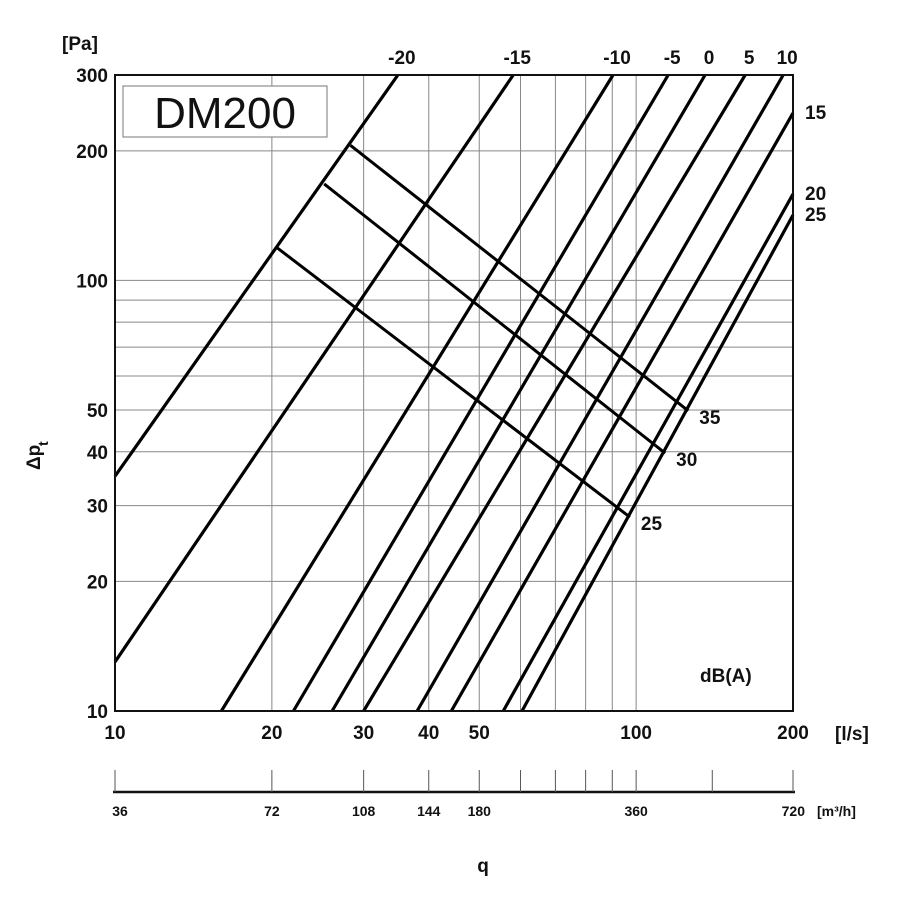 Image resolution: width=908 pixels, height=907 pixels. What do you see at coordinates (852, 734) in the screenshot?
I see `x-unit: [l/s]` at bounding box center [852, 734].